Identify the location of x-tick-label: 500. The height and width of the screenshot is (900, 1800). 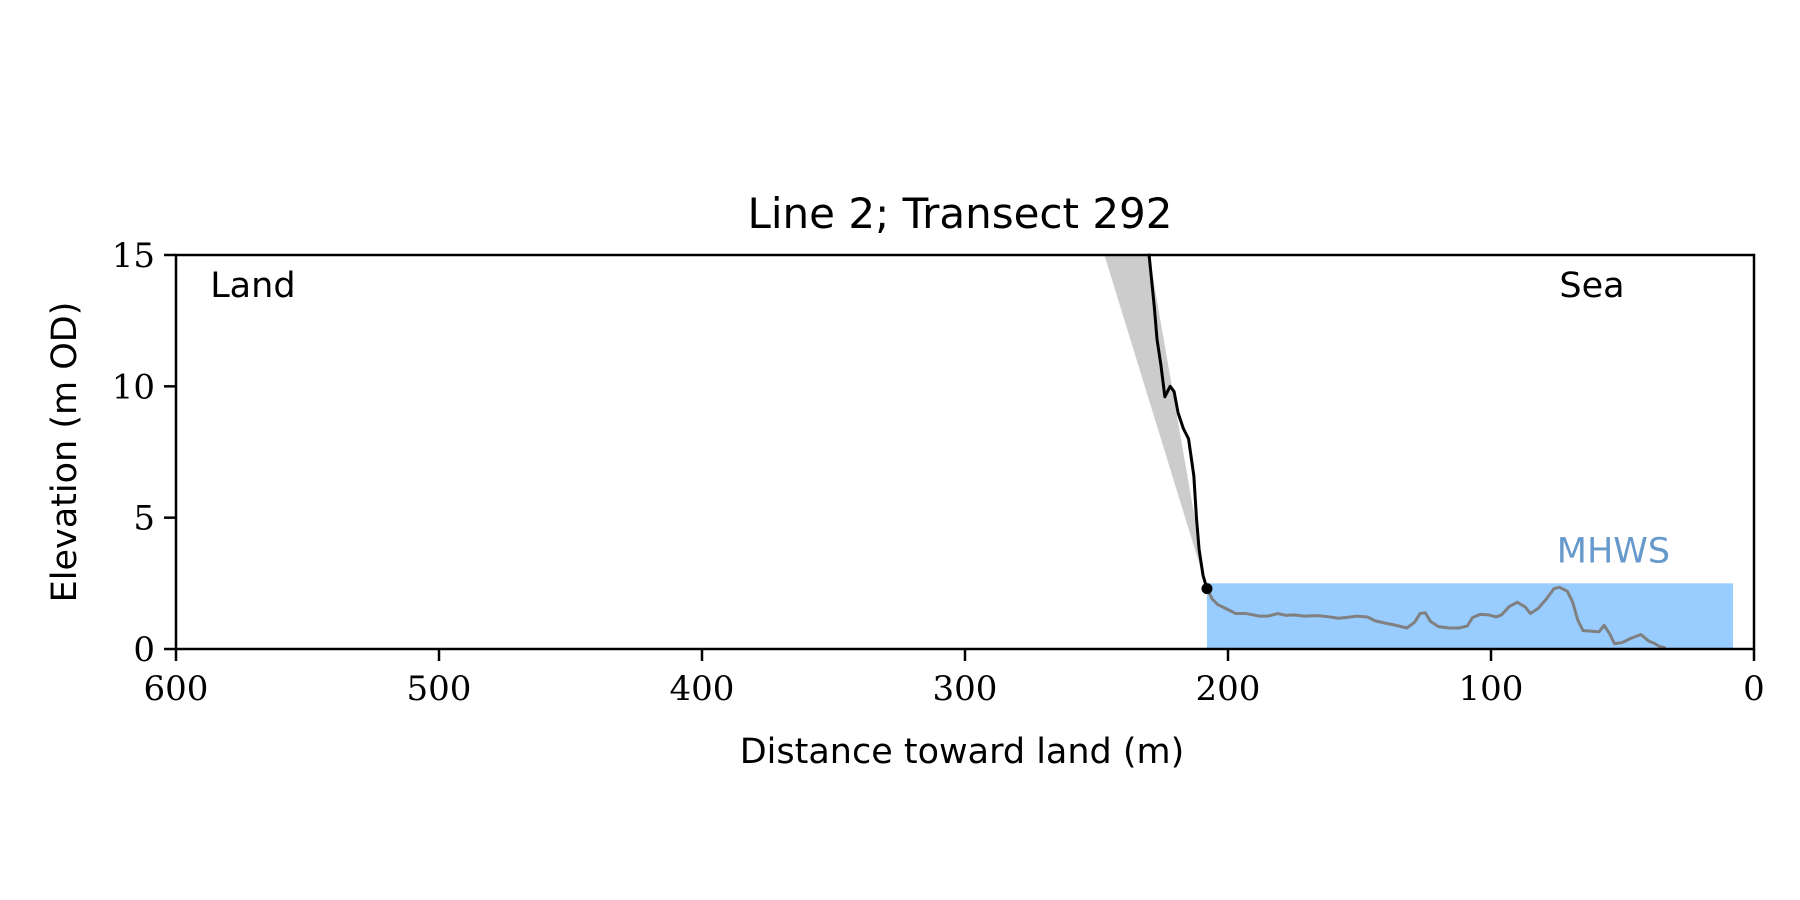
(439, 689).